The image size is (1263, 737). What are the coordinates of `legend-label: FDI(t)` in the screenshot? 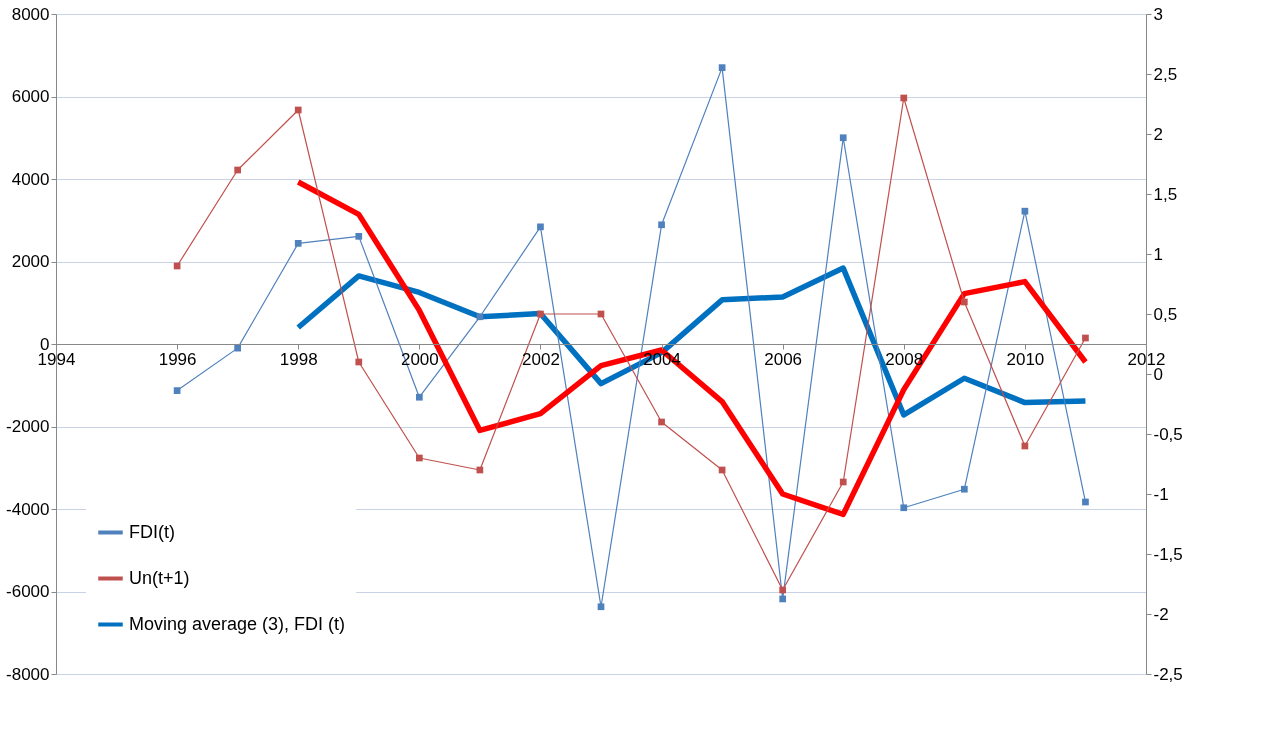 It's located at (152, 531).